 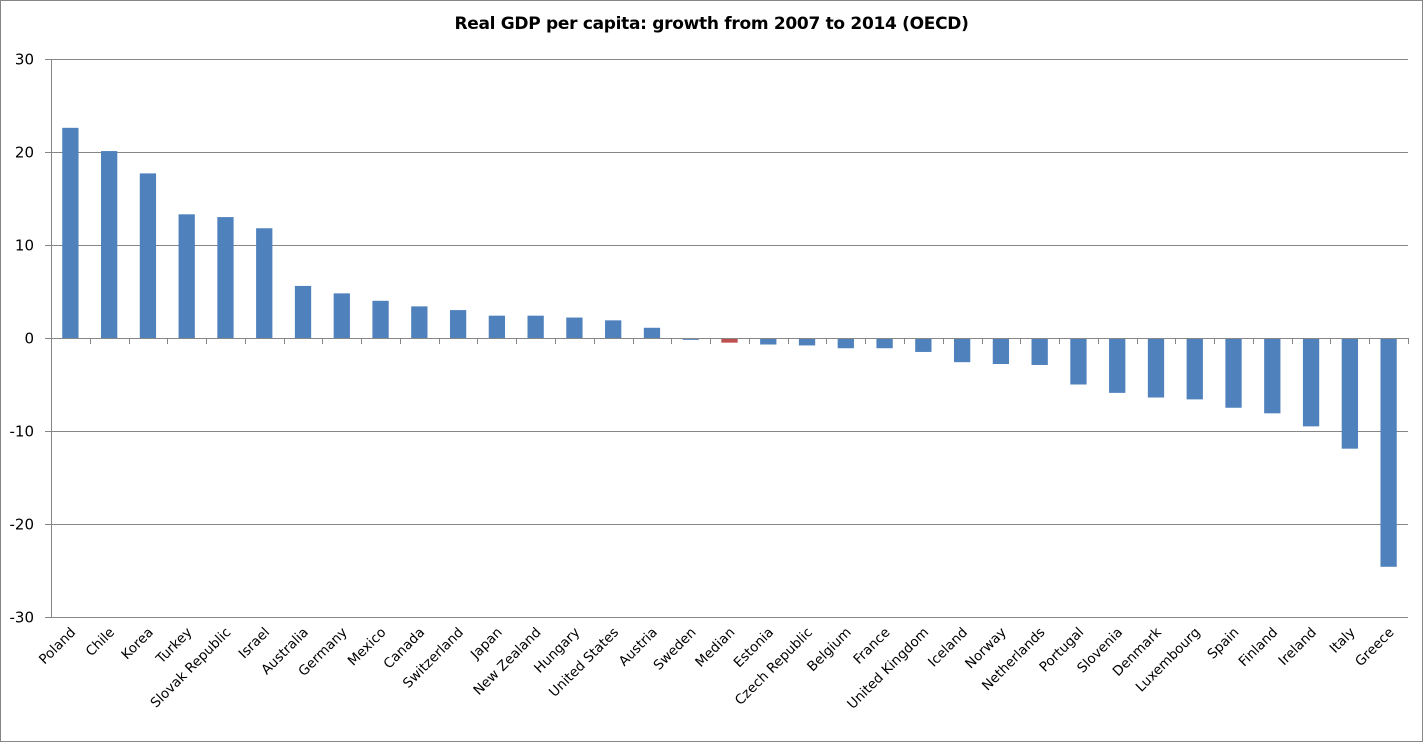 I want to click on y-tick-labels: 30 20 10 0 -10 -20 -30, so click(x=22, y=339).